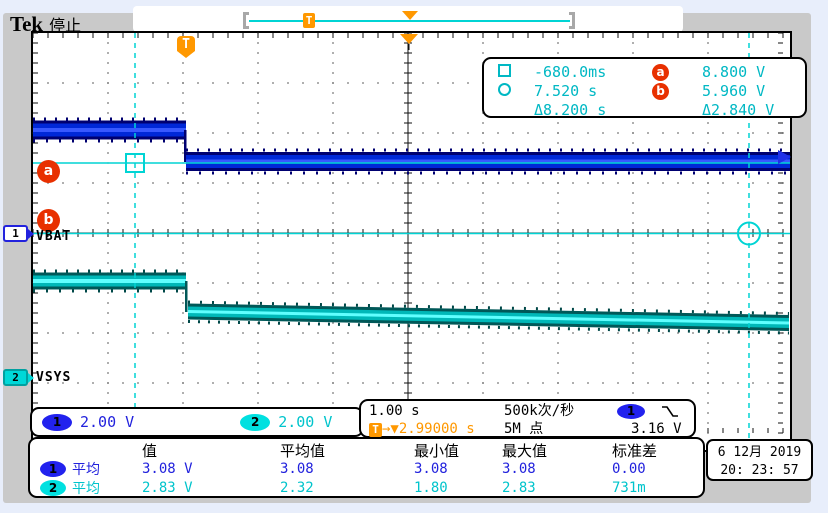 This screenshot has width=828, height=513. What do you see at coordinates (303, 451) in the screenshot?
I see `col-mean: 平均值` at bounding box center [303, 451].